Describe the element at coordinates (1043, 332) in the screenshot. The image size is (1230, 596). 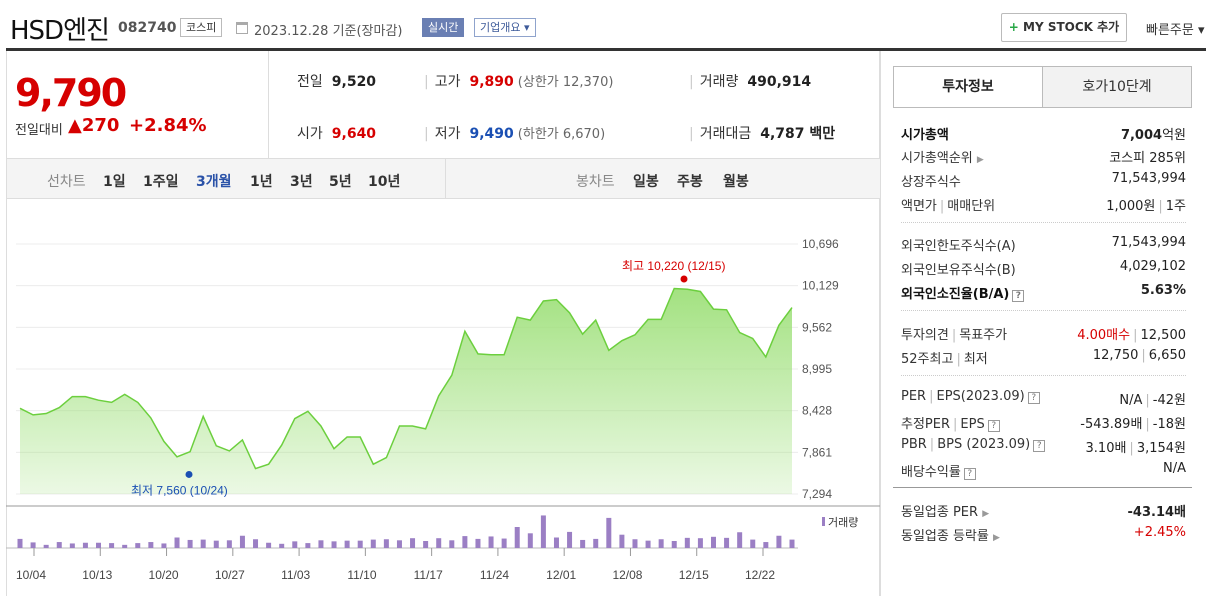
I see `row-opinion: 투자의견 | 목표주가 4.00매수 | 12,500` at that location.